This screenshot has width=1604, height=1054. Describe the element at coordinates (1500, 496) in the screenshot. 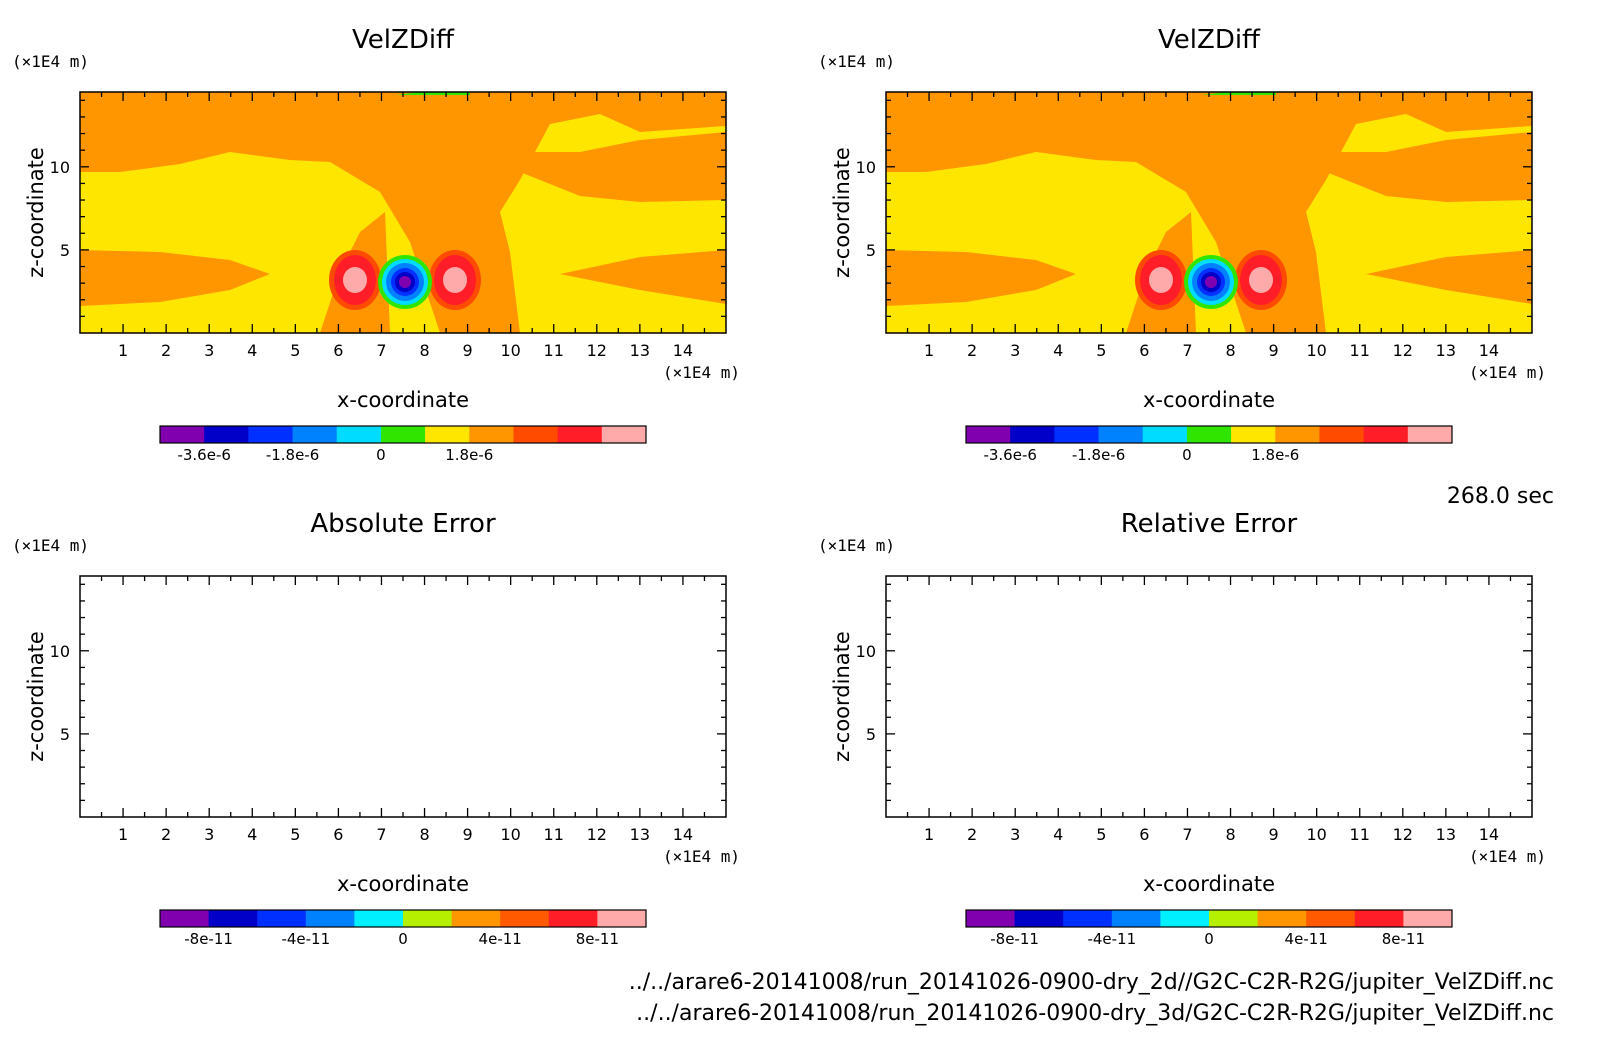

I see `time-label: 268.0 sec` at that location.